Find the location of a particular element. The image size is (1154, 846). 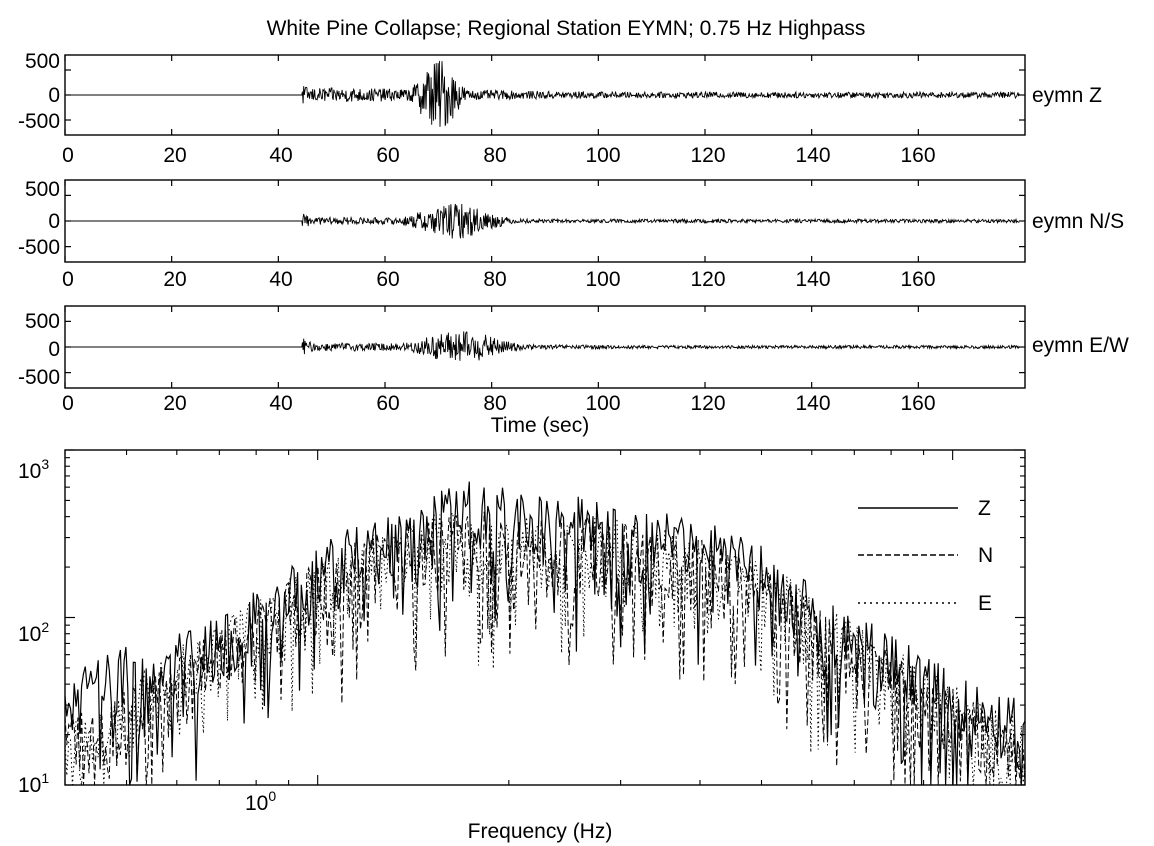

panel-z-xtick-label: 0 is located at coordinates (68, 155).